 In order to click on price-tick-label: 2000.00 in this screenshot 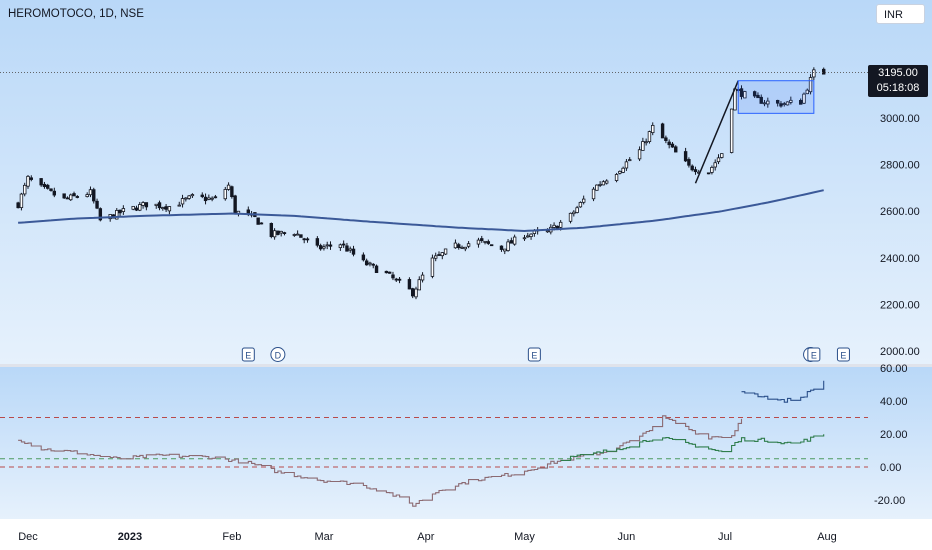, I will do `click(900, 352)`.